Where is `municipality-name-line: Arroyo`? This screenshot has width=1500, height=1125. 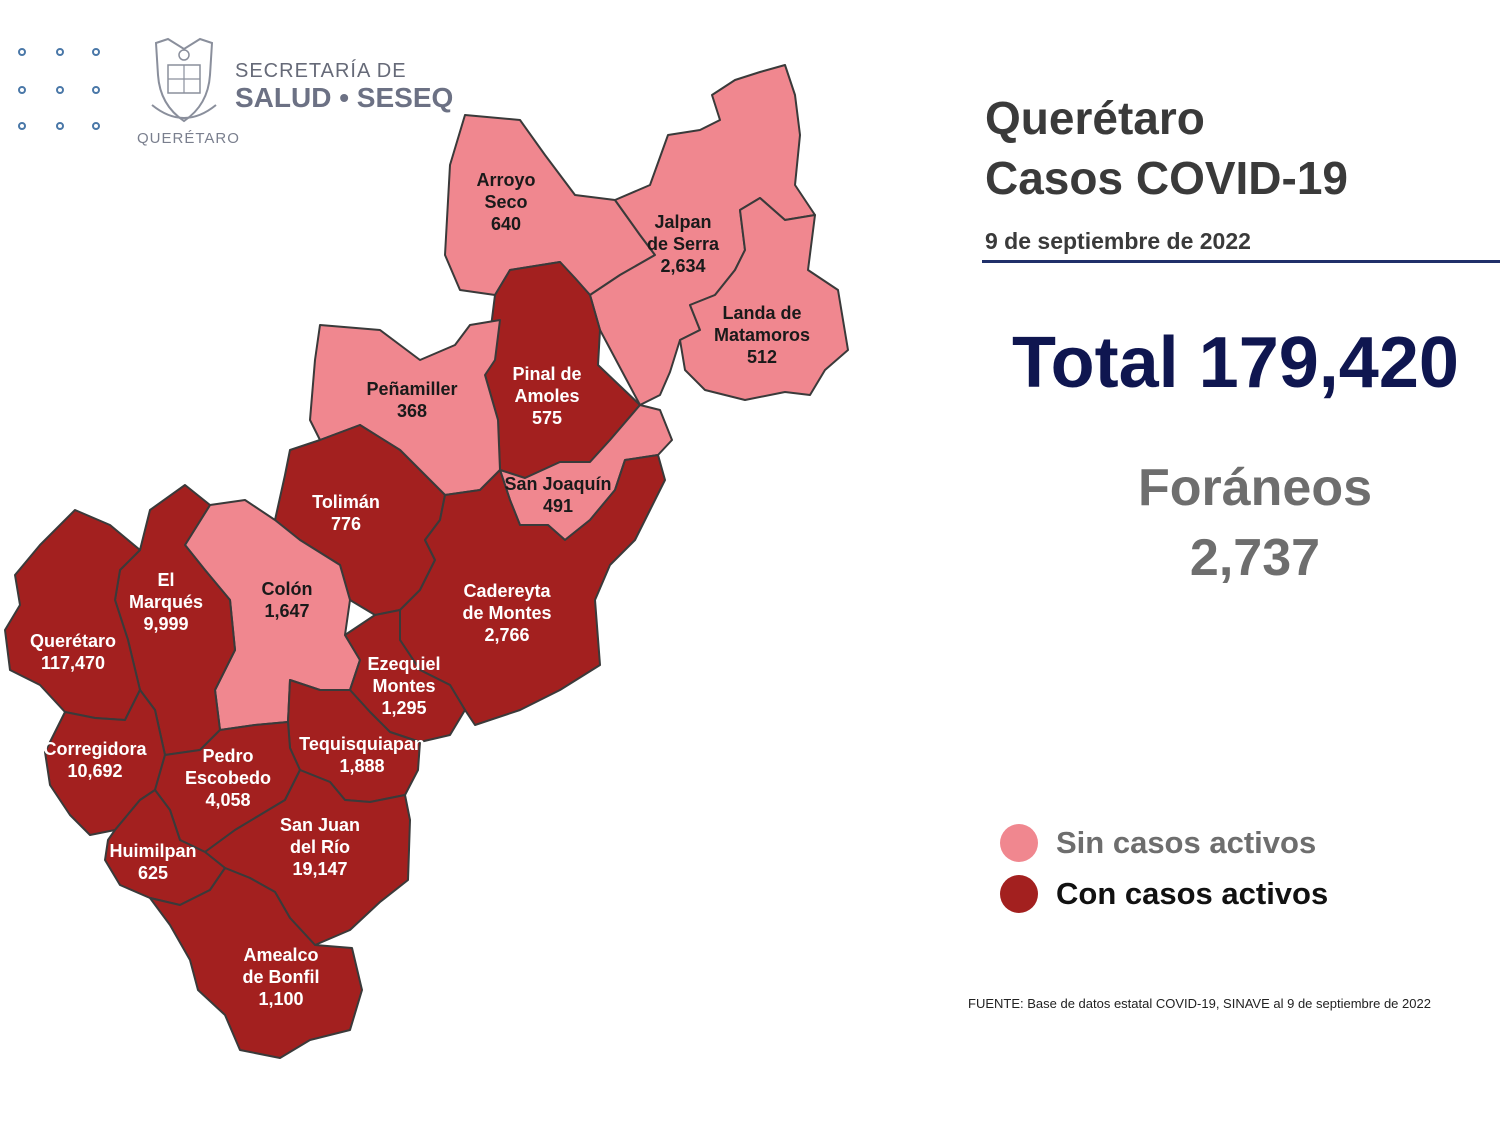 municipality-name-line: Arroyo is located at coordinates (505, 180).